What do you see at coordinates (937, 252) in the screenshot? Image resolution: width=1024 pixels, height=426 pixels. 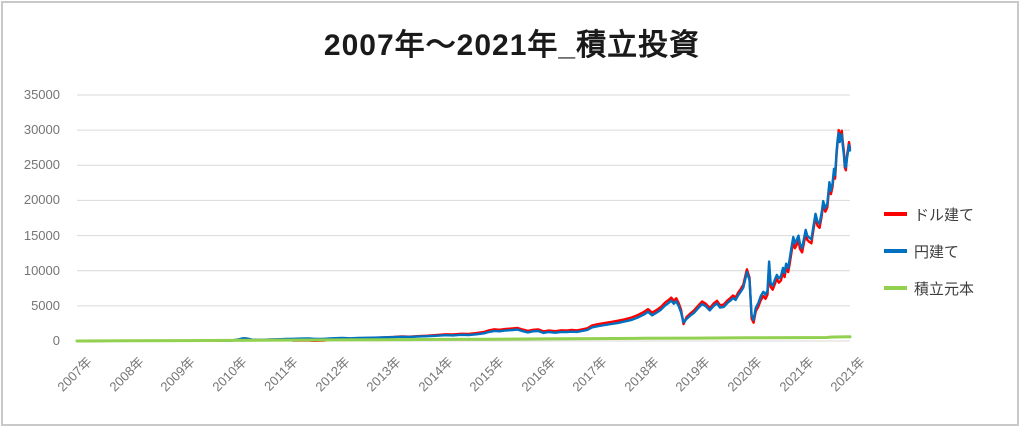 I see `legend-label-yen: 円建て` at bounding box center [937, 252].